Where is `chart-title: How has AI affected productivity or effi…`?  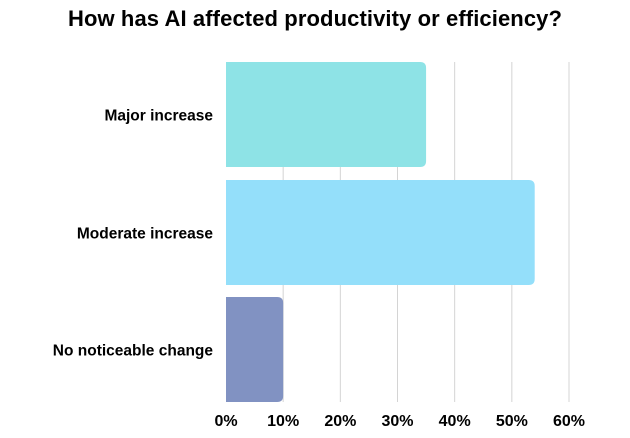
chart-title: How has AI affected productivity or effi… is located at coordinates (315, 18).